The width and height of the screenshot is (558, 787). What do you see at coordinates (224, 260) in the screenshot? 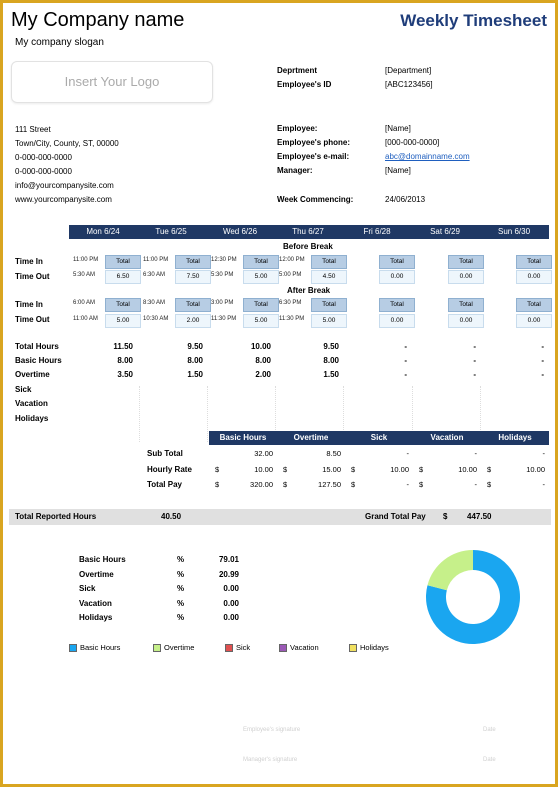
I see `time-in-cell: 12:30 PM` at bounding box center [224, 260].